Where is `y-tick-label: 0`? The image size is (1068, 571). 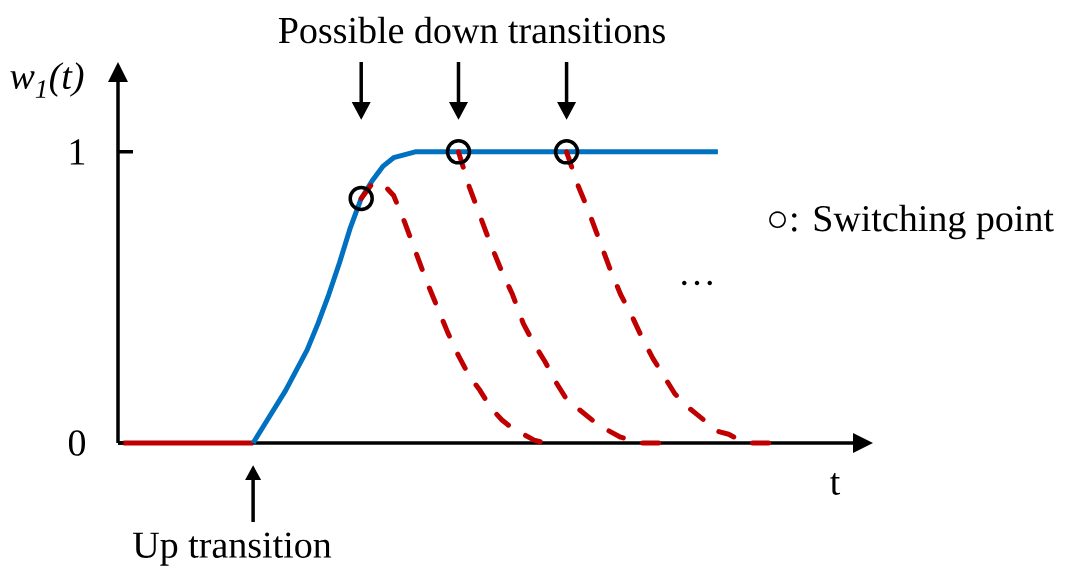 y-tick-label: 0 is located at coordinates (77, 443).